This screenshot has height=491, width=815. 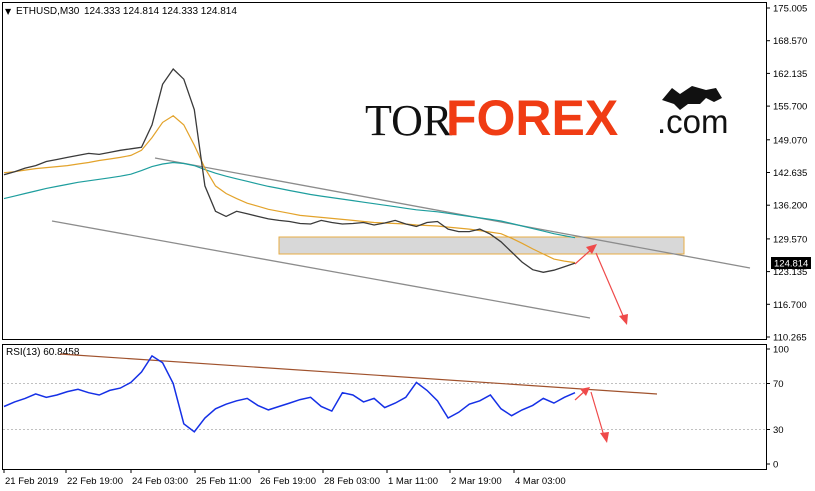 I want to click on rsi-axis-label: 100, so click(x=781, y=350).